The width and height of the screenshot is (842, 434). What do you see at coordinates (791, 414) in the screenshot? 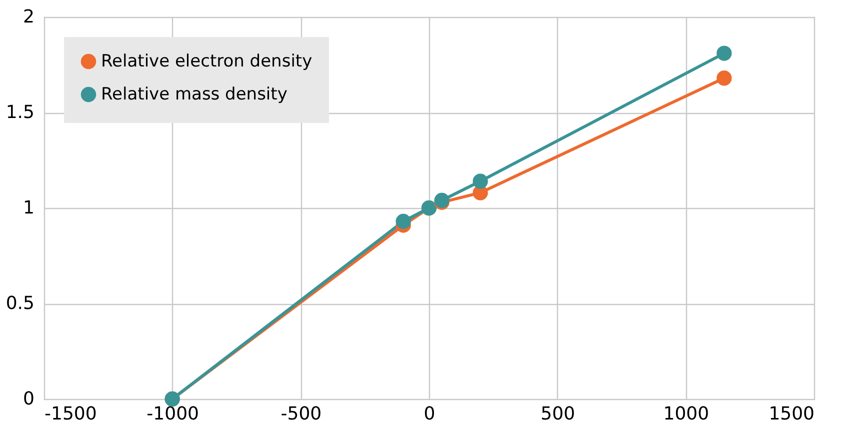
I see `x-tick-label: 1500` at bounding box center [791, 414].